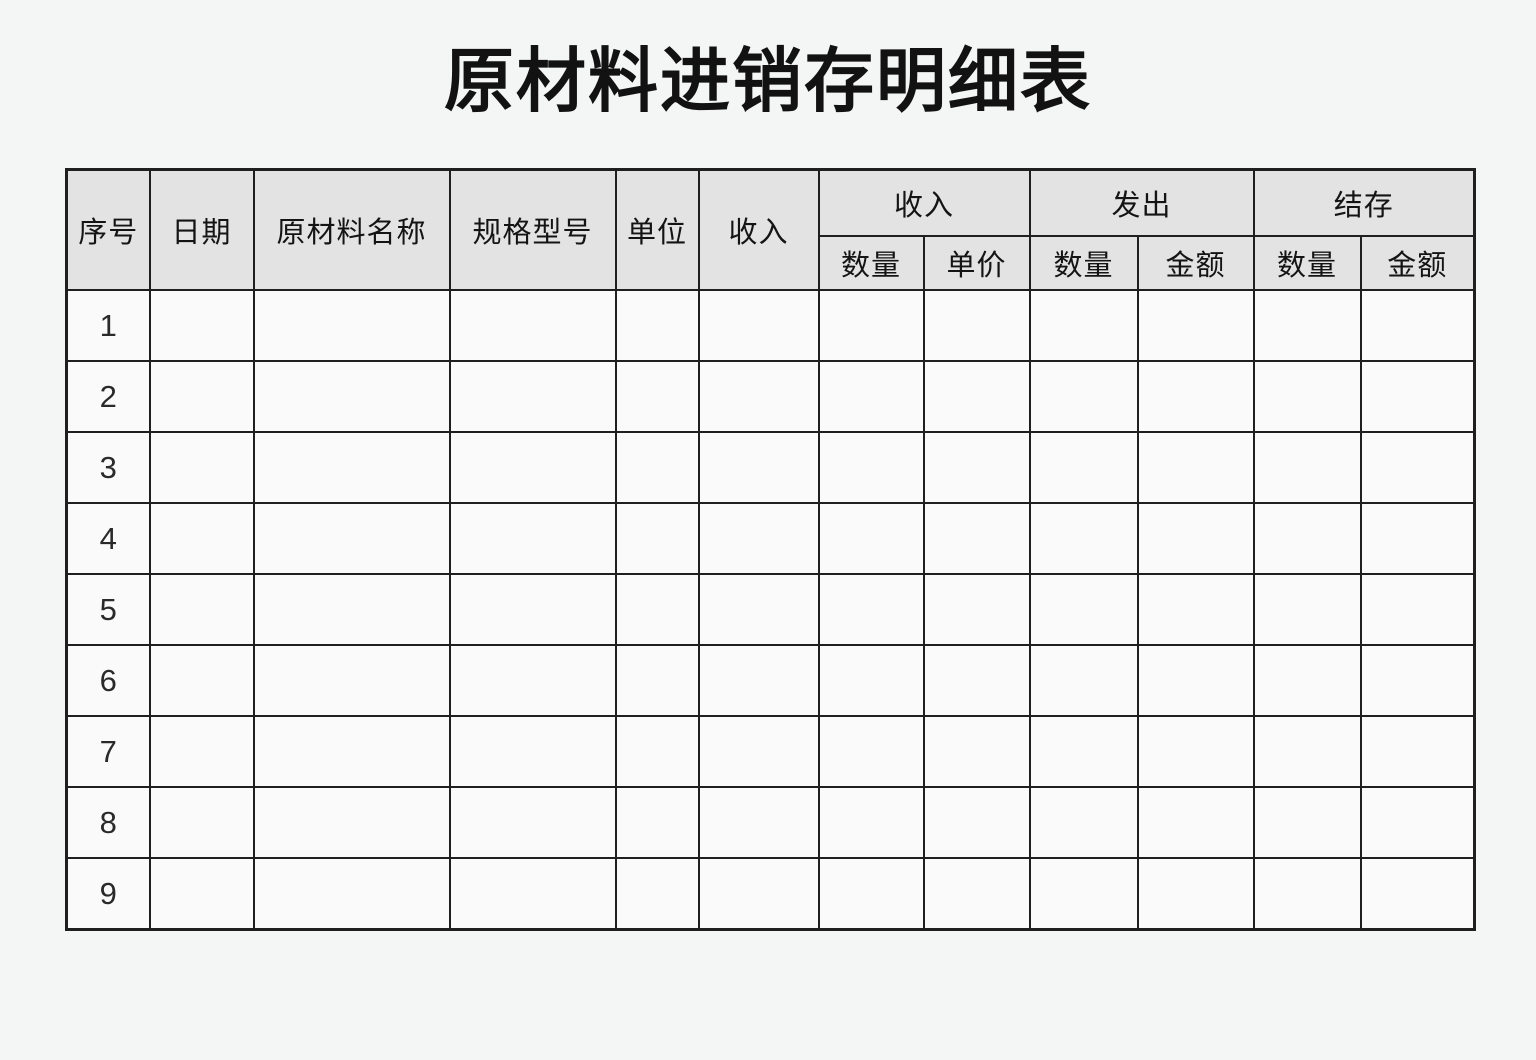 Image resolution: width=1536 pixels, height=1060 pixels. I want to click on row-serial-number: 6, so click(108, 680).